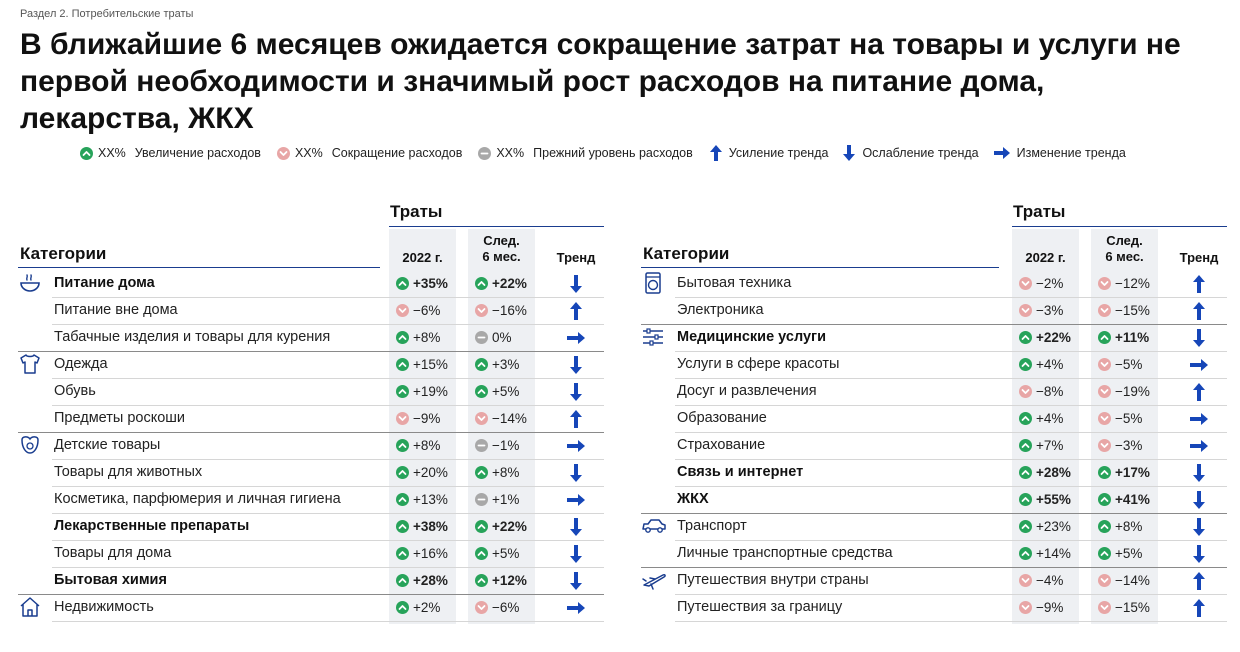 Image resolution: width=1240 pixels, height=652 pixels. Describe the element at coordinates (501, 283) in the screenshot. I see `value-next: +22%` at that location.